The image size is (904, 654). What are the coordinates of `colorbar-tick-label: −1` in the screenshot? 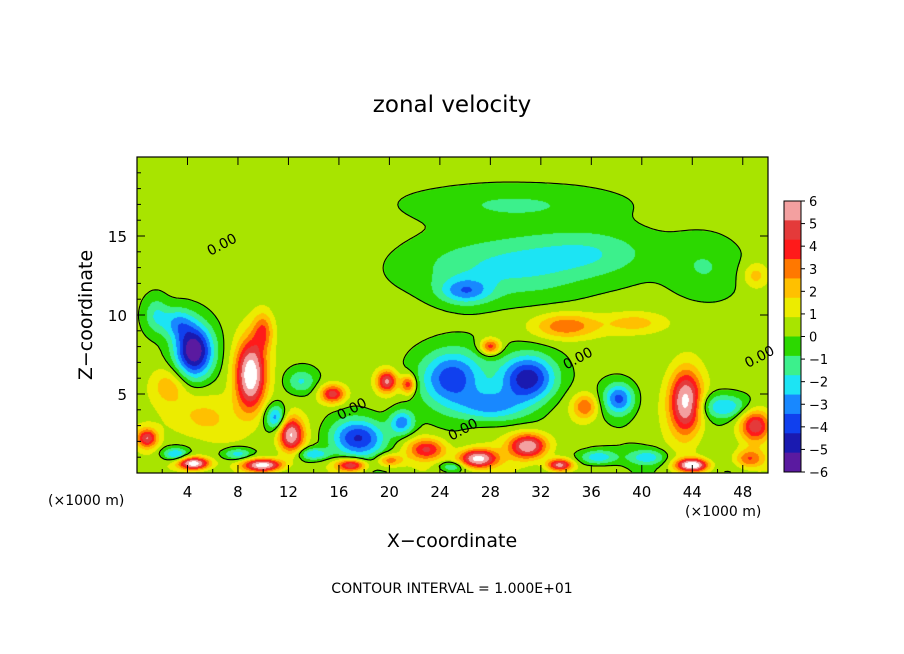 It's located at (818, 360).